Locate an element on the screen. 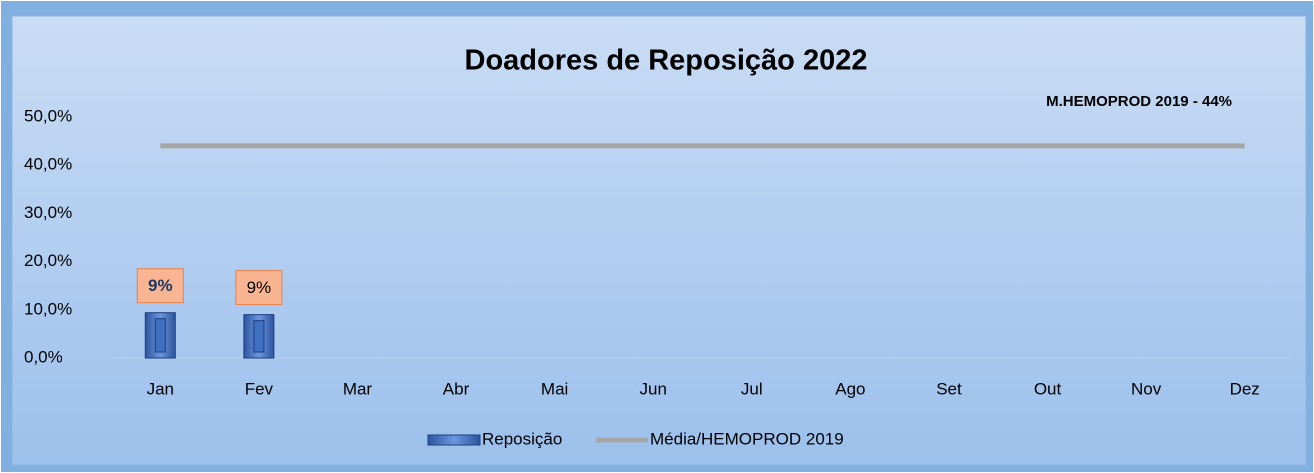 This screenshot has height=473, width=1314. annotation: M.HEMOPROD 2019 - 44% is located at coordinates (1139, 101).